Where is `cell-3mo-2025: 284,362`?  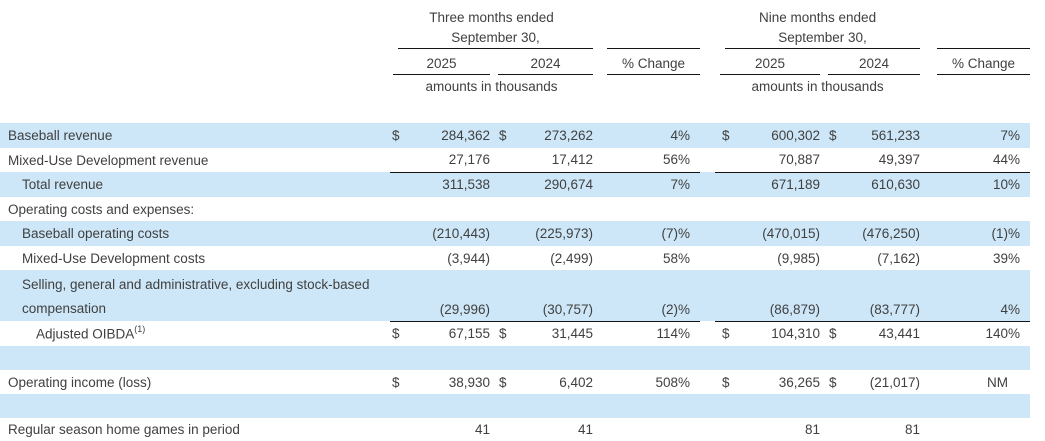
cell-3mo-2025: 284,362 is located at coordinates (447, 135).